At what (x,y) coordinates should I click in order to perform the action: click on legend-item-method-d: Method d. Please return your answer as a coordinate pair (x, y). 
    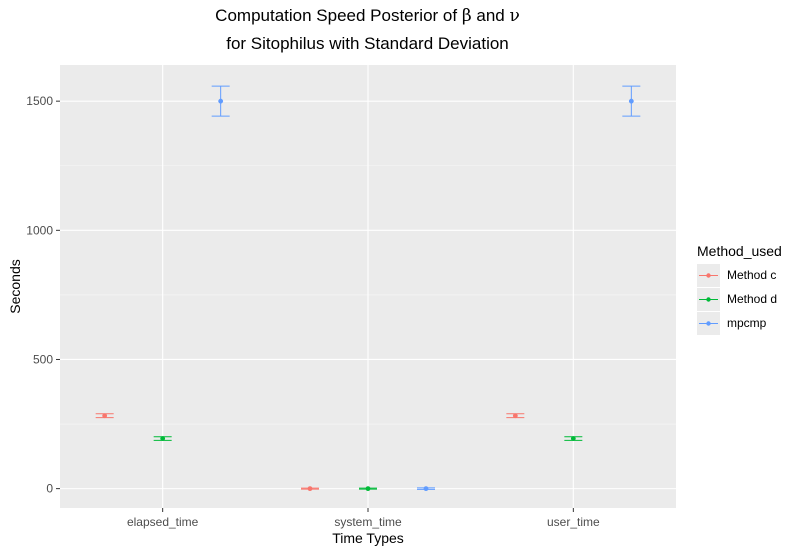
    Looking at the image, I should click on (737, 299).